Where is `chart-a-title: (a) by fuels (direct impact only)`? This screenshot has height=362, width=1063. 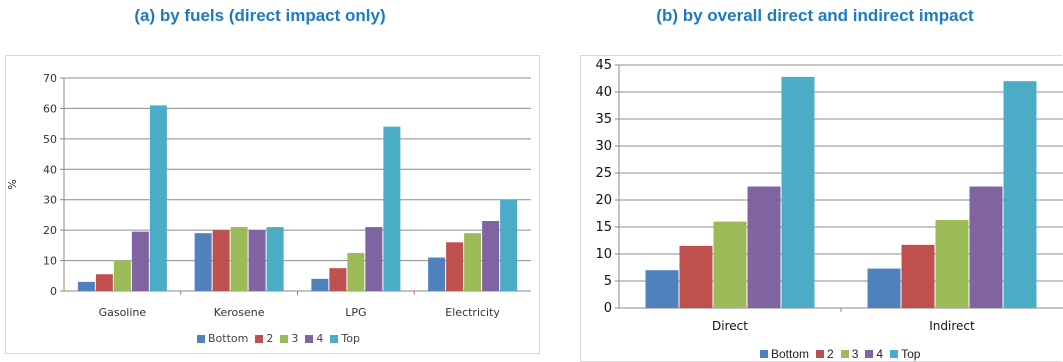 chart-a-title: (a) by fuels (direct impact only) is located at coordinates (260, 15).